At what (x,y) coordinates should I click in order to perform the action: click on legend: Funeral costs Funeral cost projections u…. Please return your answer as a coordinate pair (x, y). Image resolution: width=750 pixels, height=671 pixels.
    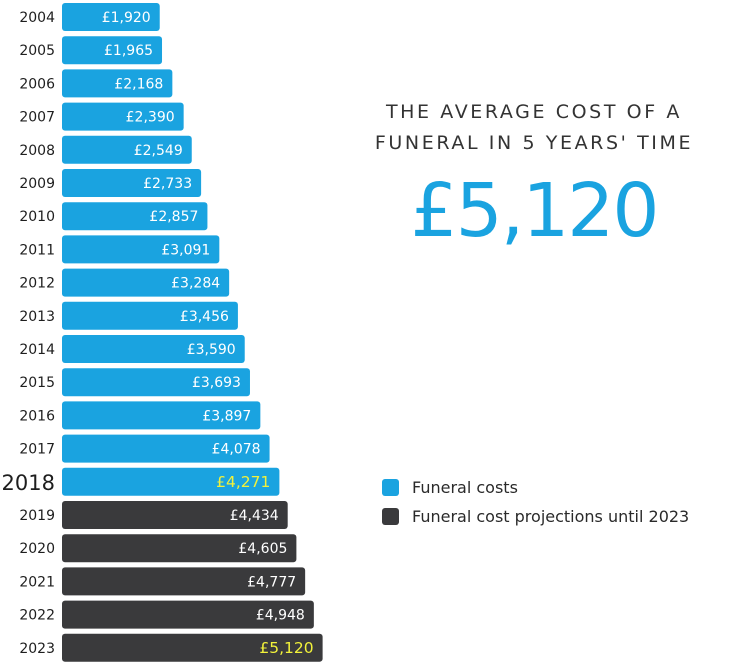
    Looking at the image, I should click on (535, 505).